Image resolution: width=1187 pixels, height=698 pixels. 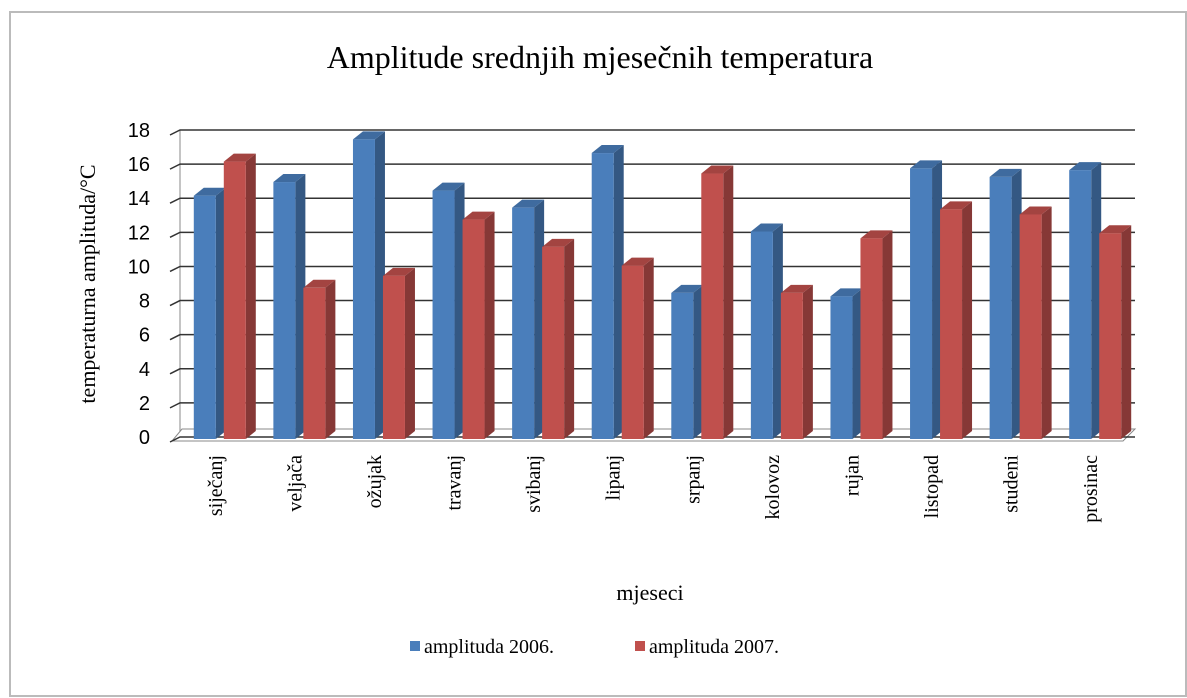 I want to click on legend-label: amplituda 2007., so click(x=714, y=647).